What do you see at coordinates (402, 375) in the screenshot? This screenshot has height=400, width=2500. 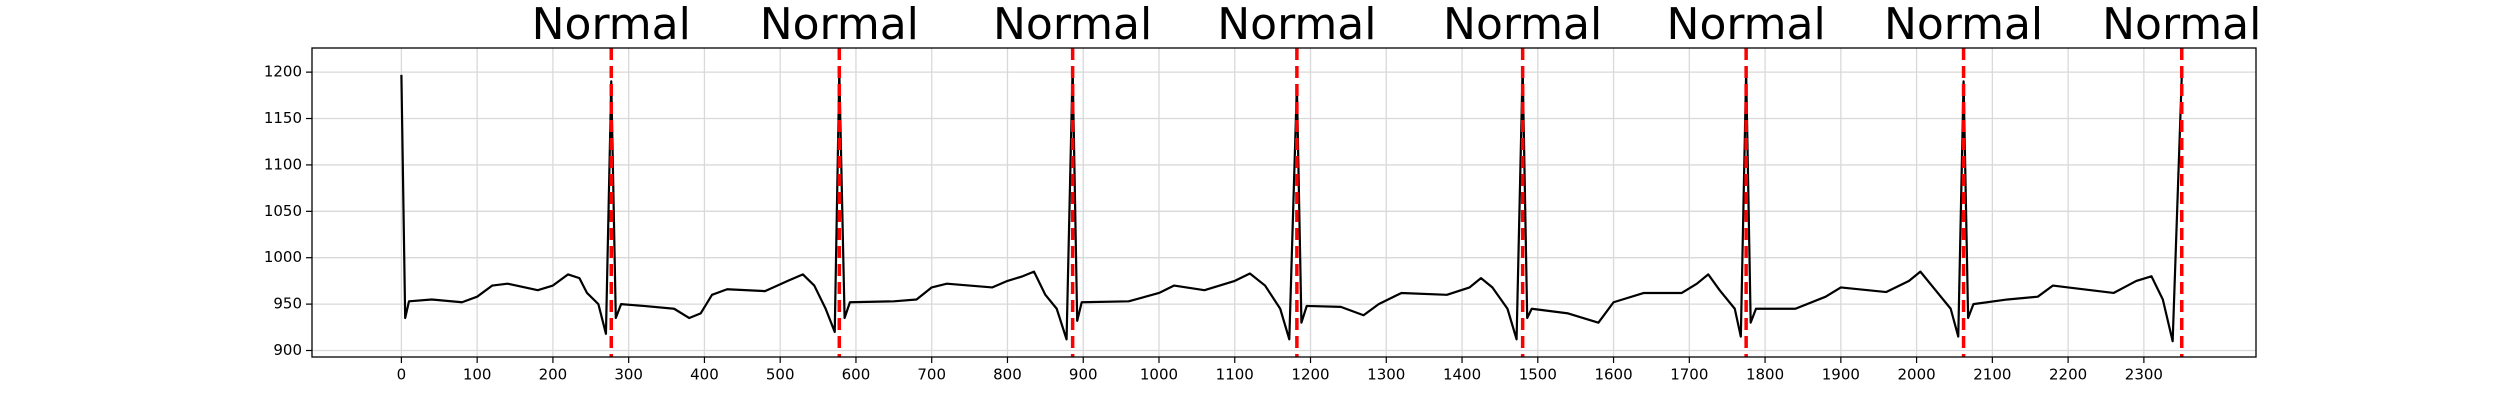 I see `x-tick-label: 0` at bounding box center [402, 375].